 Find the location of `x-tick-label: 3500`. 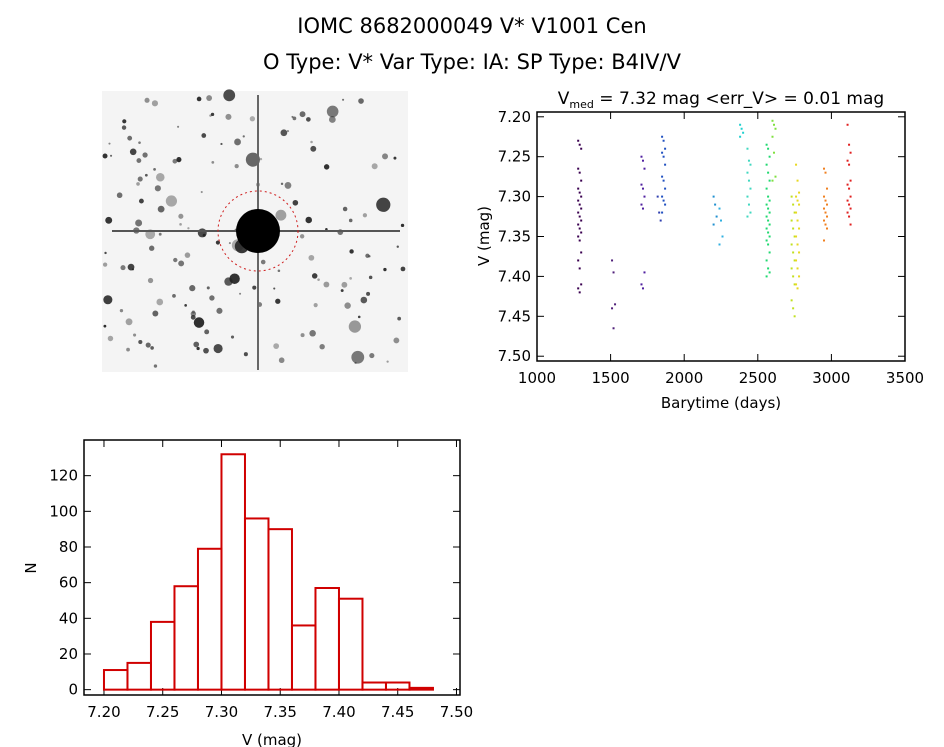

x-tick-label: 3500 is located at coordinates (905, 378).